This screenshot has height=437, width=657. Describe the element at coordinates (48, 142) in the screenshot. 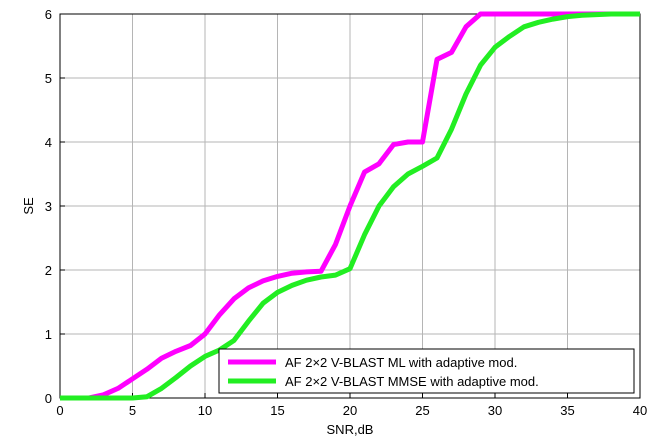

I see `y-tick-label: 4` at that location.